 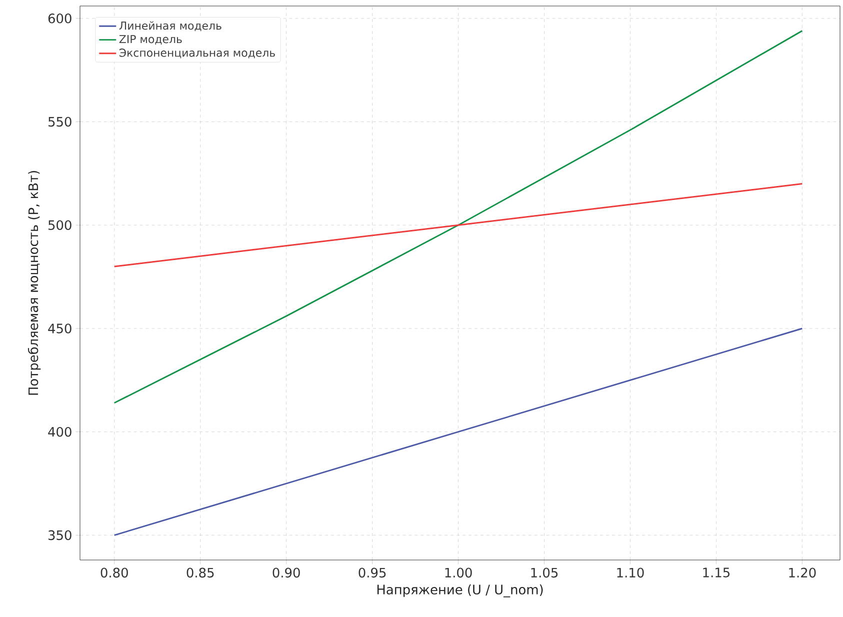 I want to click on y-tick-label: 550, so click(x=60, y=121).